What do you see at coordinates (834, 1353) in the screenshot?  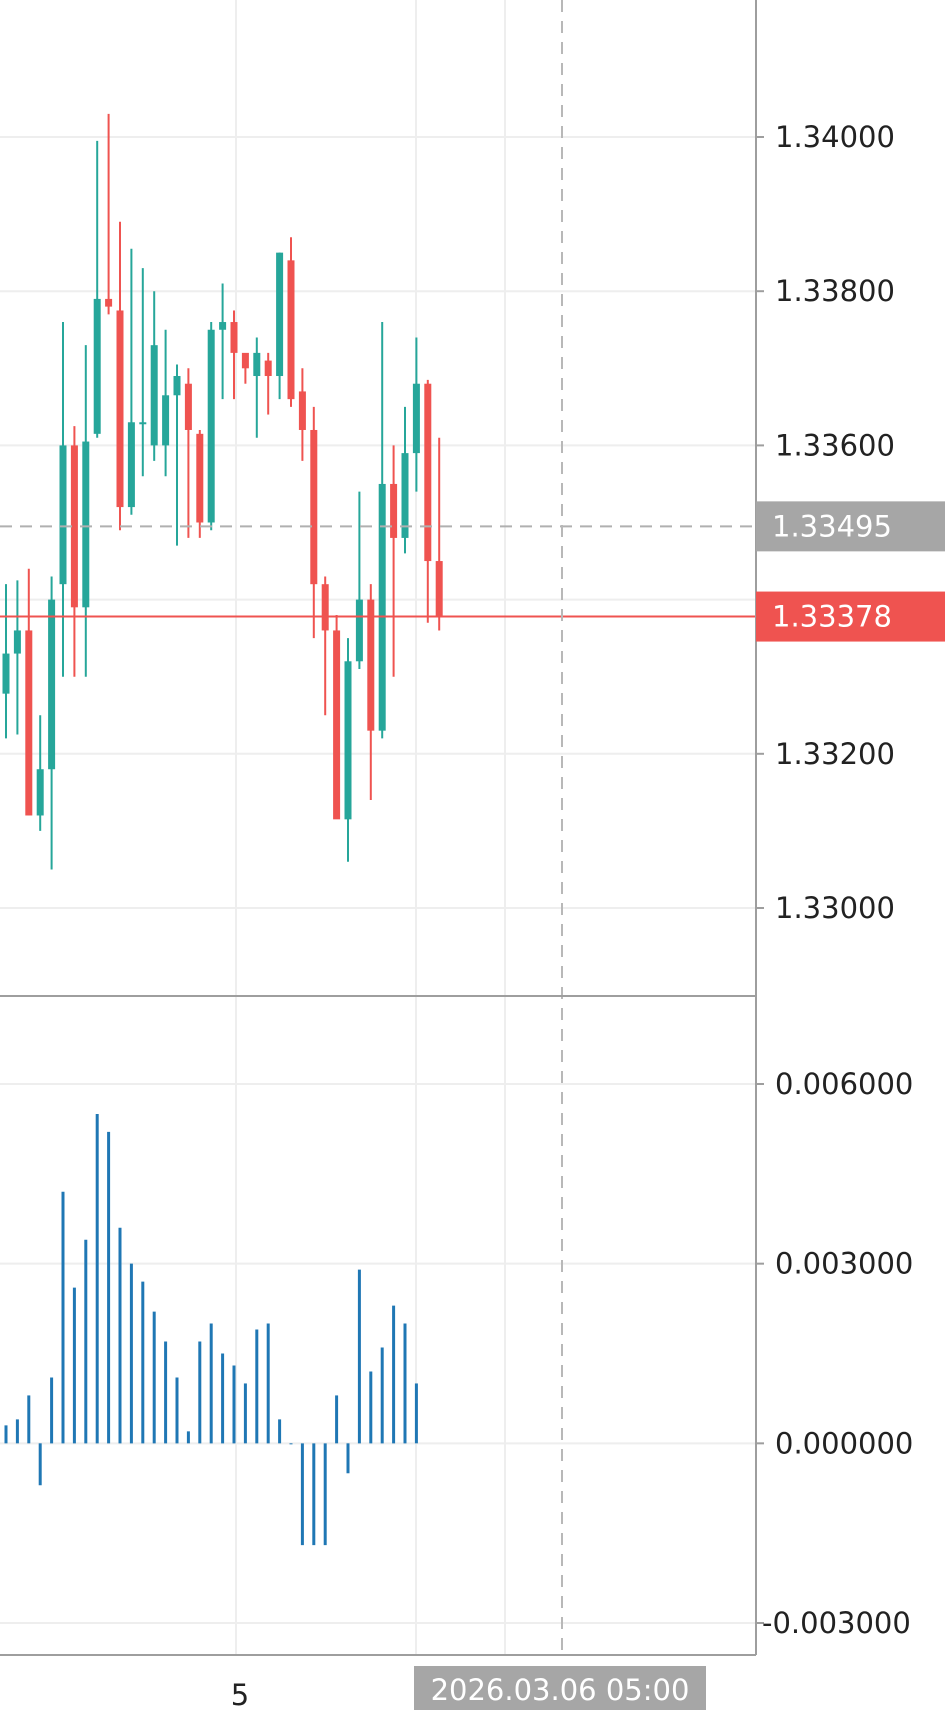 I see `indicator-axis-labels: 0.006000 0.003000 0.000000 -0.003000` at bounding box center [834, 1353].